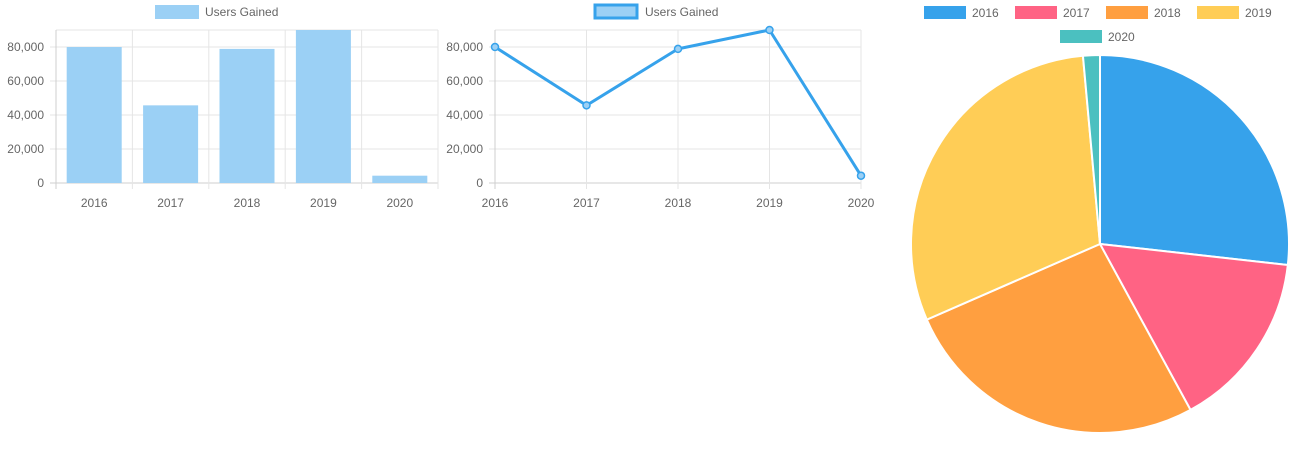  Describe the element at coordinates (1258, 13) in the screenshot. I see `legend-label: 2019` at that location.